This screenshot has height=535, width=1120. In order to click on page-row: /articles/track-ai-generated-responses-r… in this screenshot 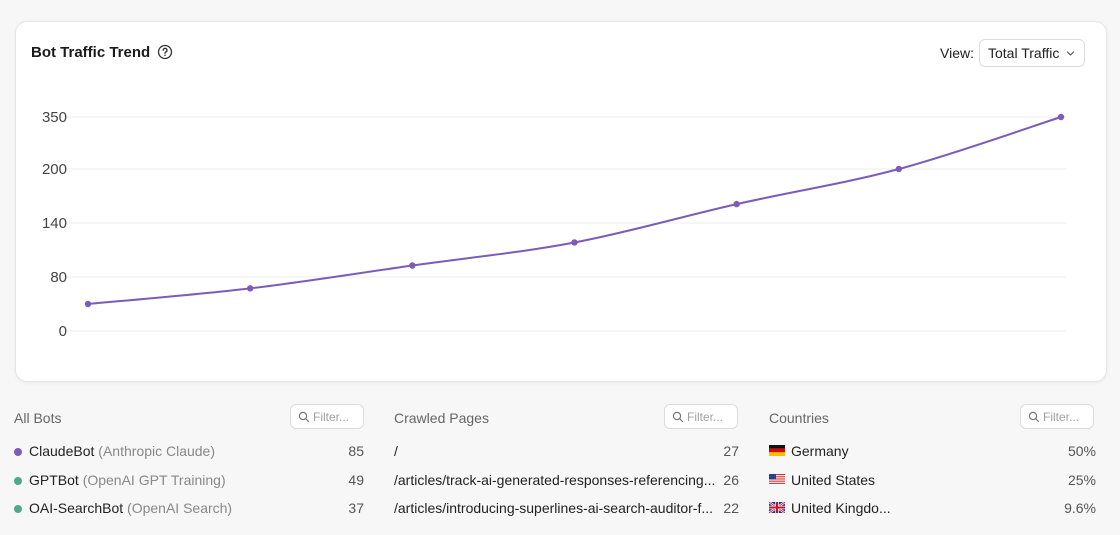, I will do `click(566, 485)`.